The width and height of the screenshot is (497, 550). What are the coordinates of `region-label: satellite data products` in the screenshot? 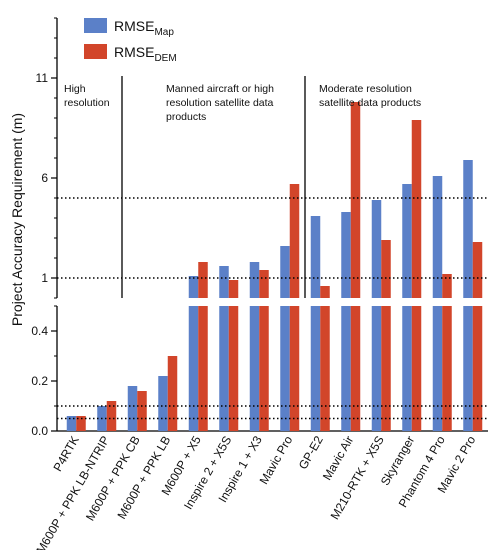 It's located at (370, 103).